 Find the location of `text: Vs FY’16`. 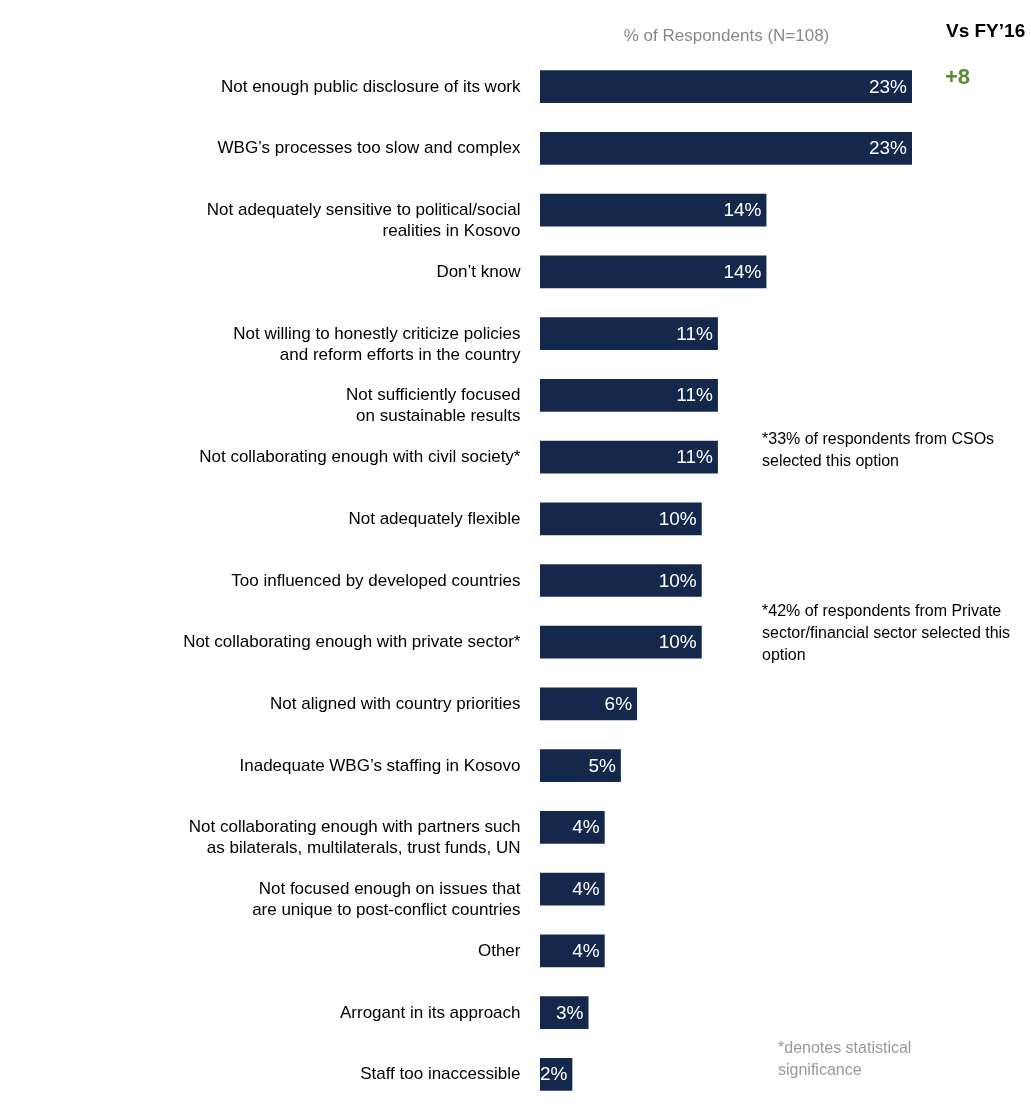

text: Vs FY’16 is located at coordinates (986, 31).